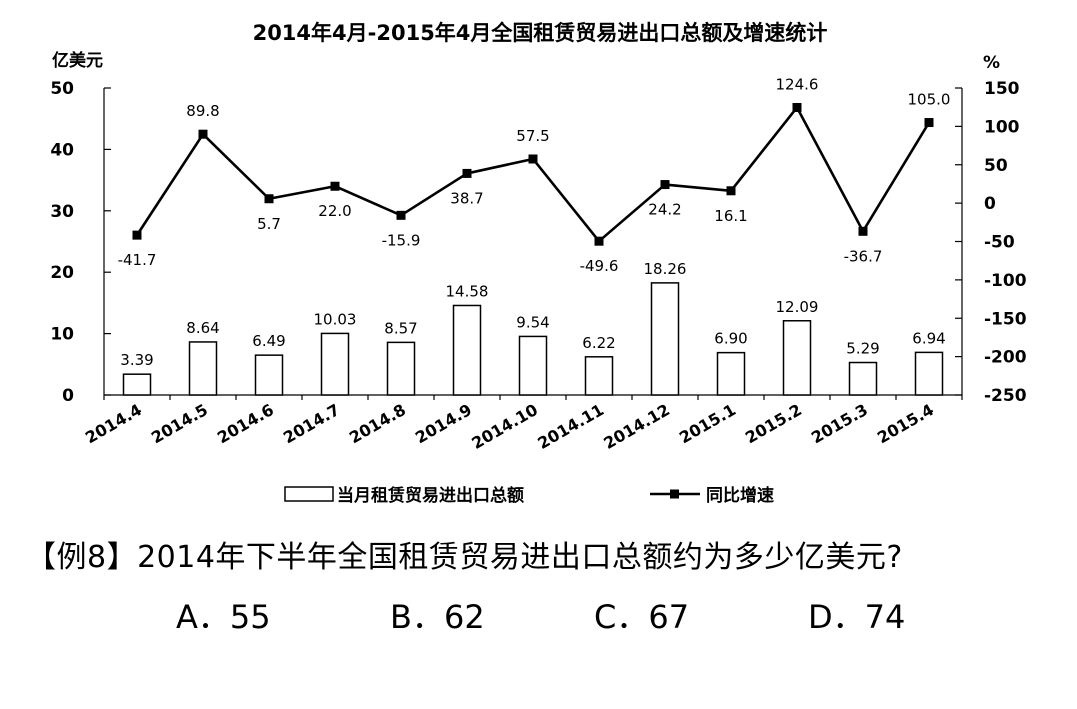 This screenshot has height=709, width=1077. What do you see at coordinates (797, 84) in the screenshot?
I see `line-value-label: 124.6` at bounding box center [797, 84].